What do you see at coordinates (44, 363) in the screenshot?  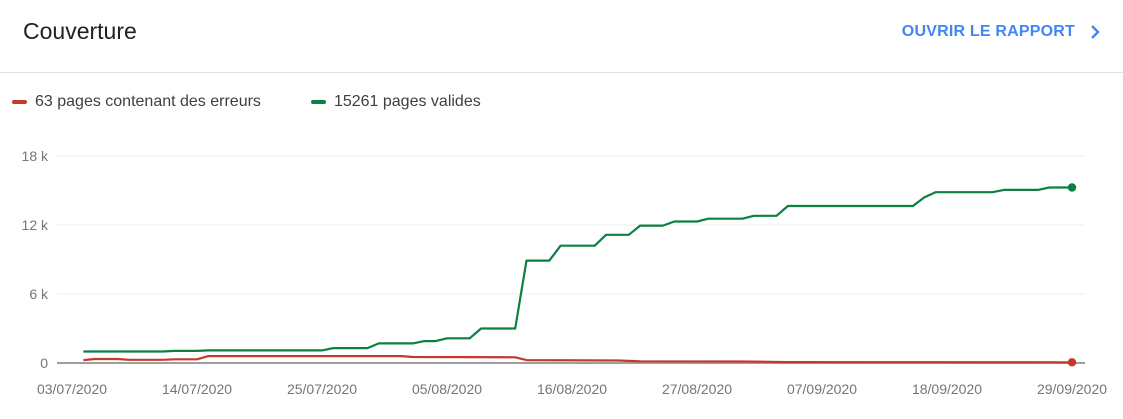 I see `y-tick-label: 0` at bounding box center [44, 363].